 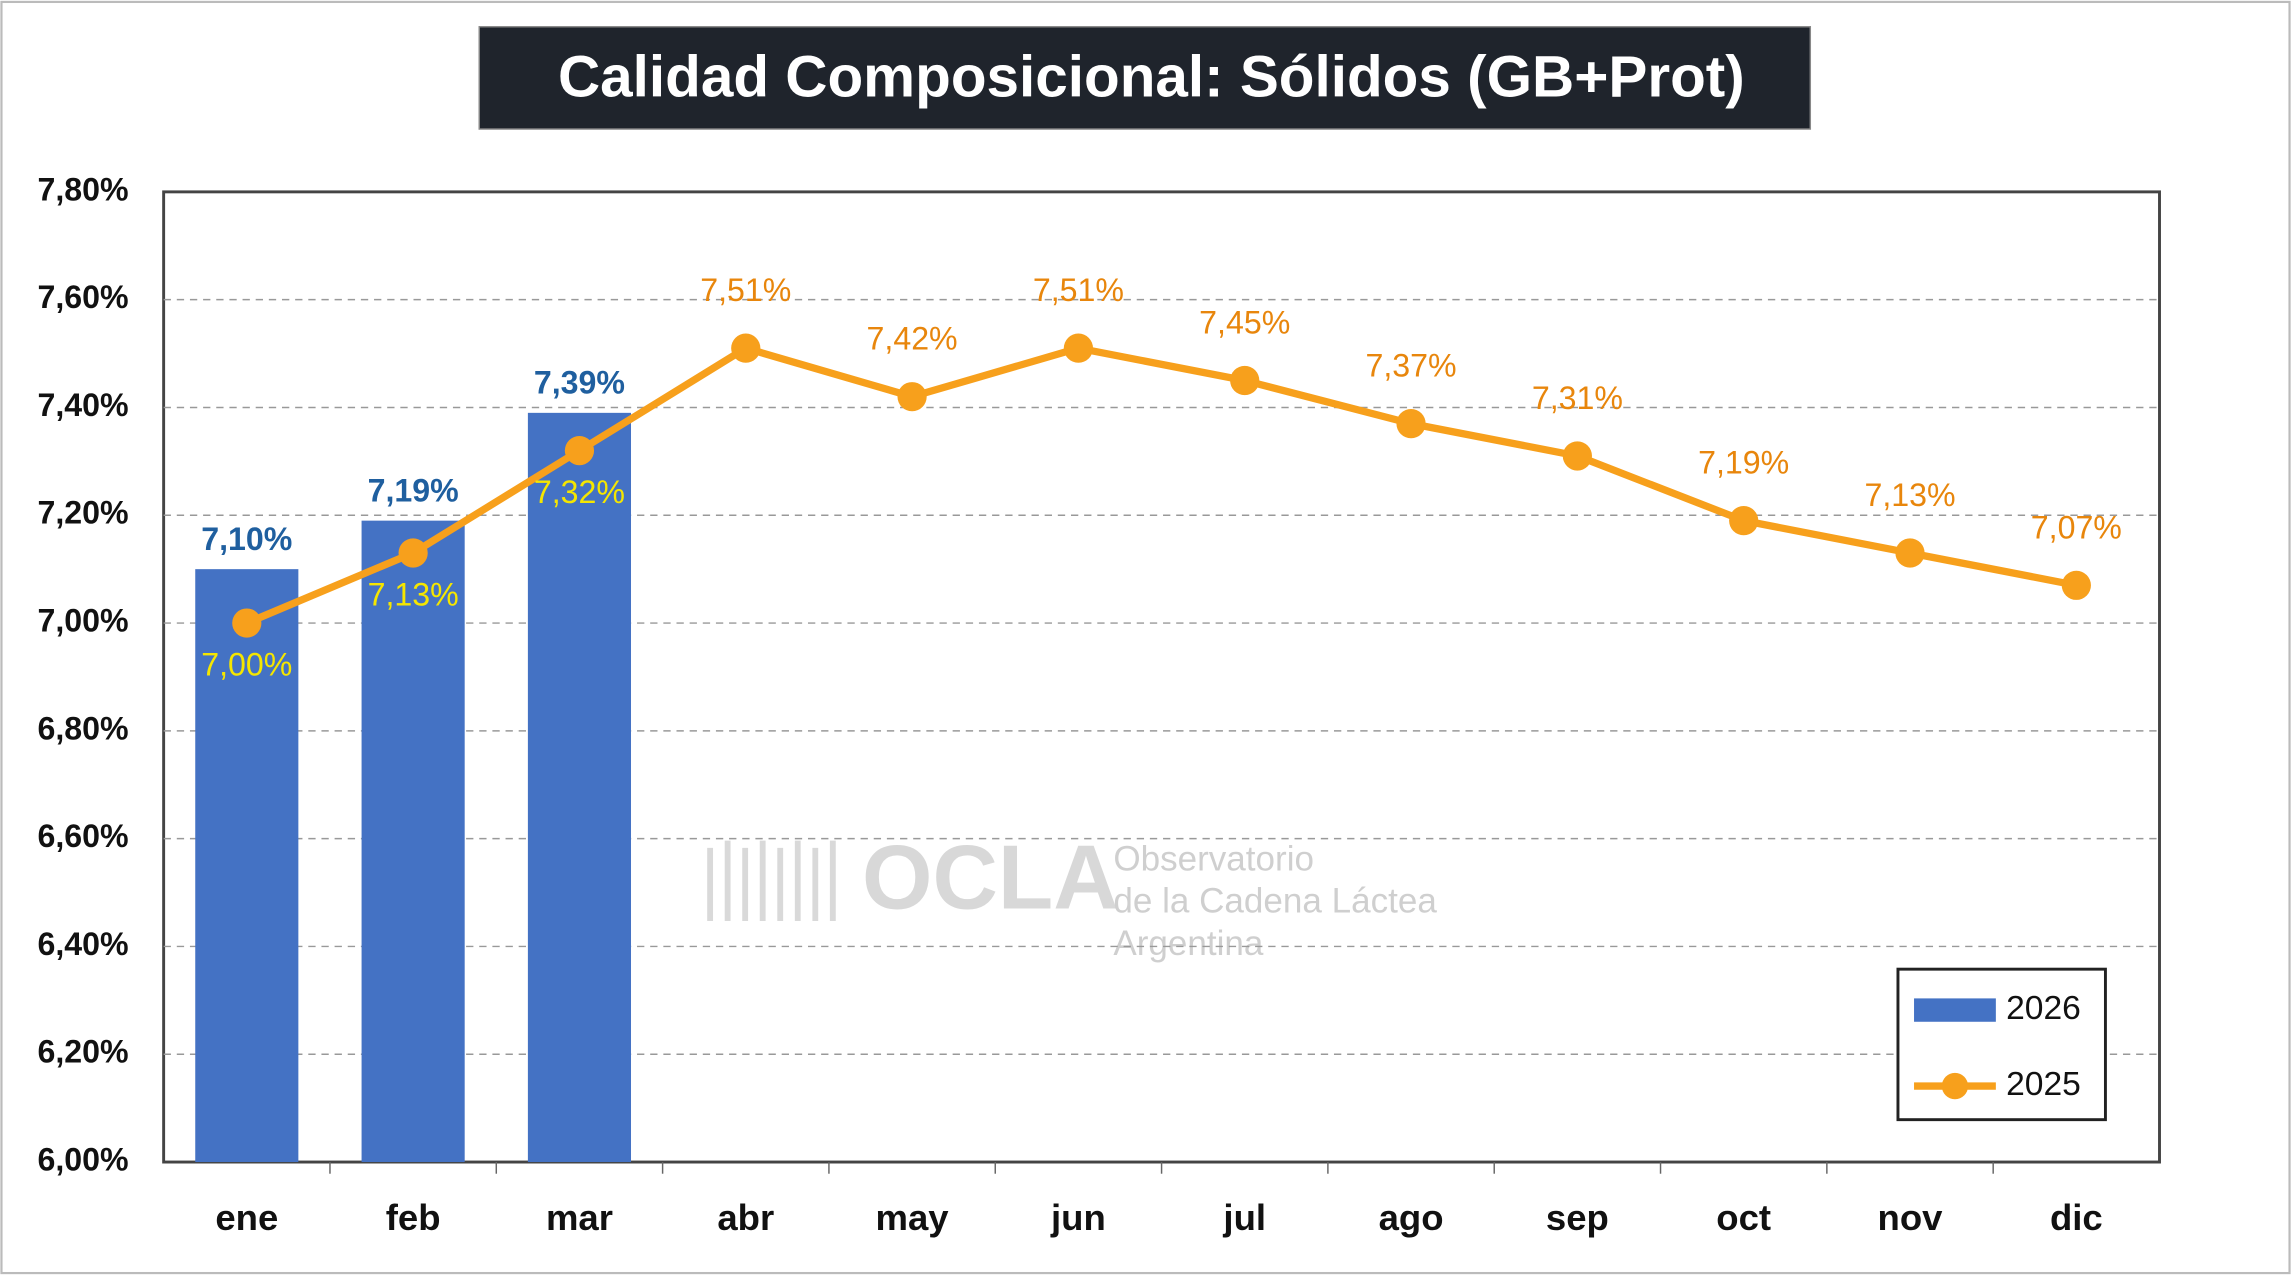 I want to click on bar-value-label: 7,10%, so click(x=246, y=539).